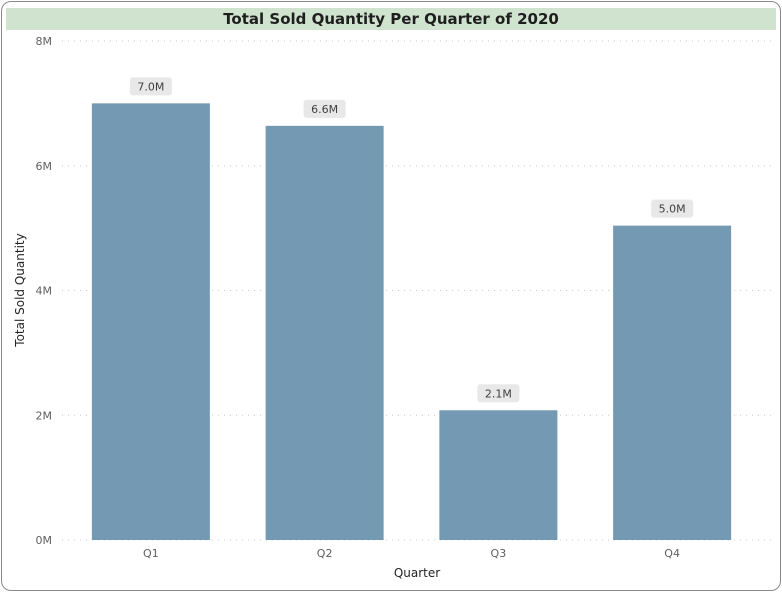 Image resolution: width=782 pixels, height=592 pixels. Describe the element at coordinates (417, 573) in the screenshot. I see `x-axis-title: Quarter` at that location.